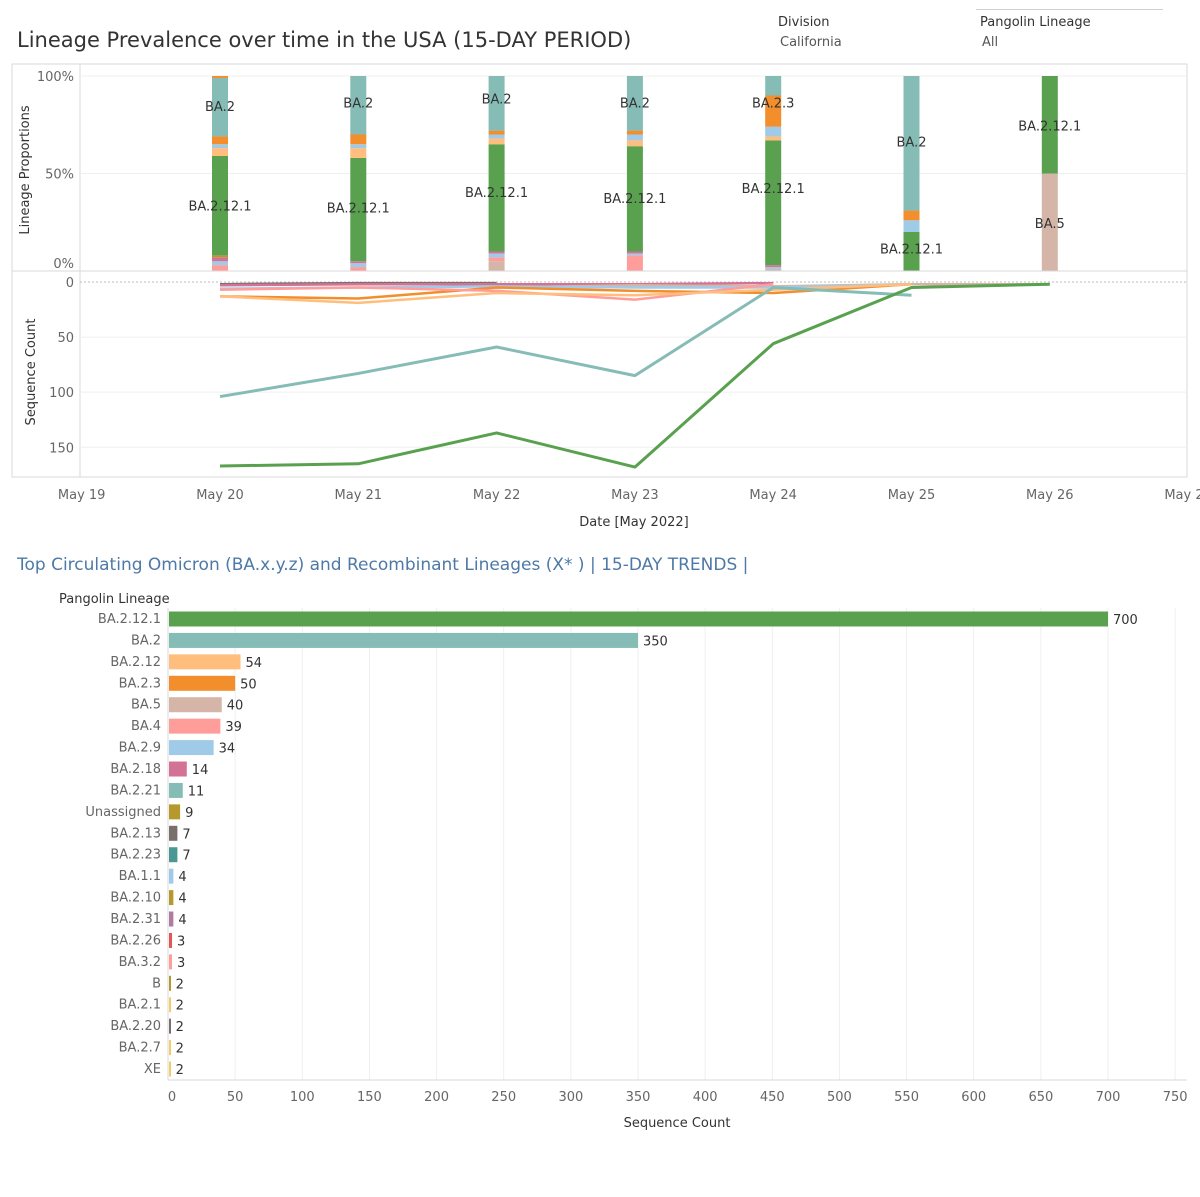  Describe the element at coordinates (140, 1048) in the screenshot. I see `hbar-category-label: BA.2.7` at that location.